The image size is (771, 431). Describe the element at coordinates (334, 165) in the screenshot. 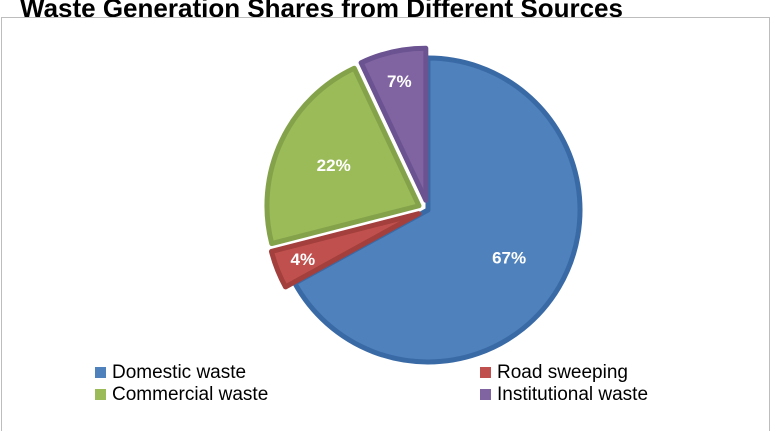

I see `data-label-commercial-waste: 22%` at that location.